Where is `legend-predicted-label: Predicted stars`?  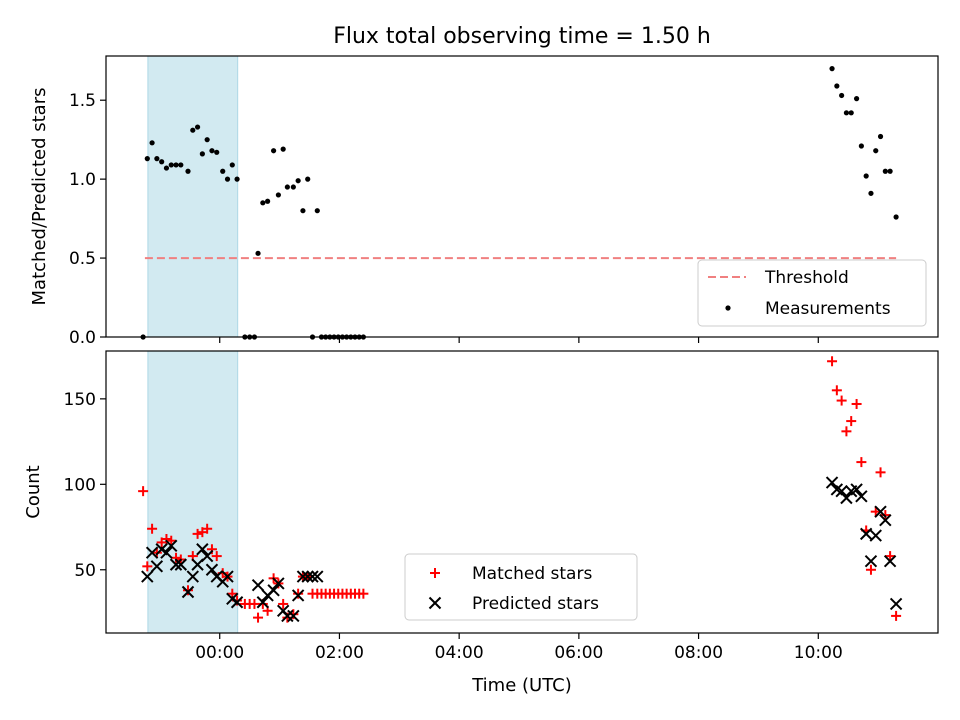 legend-predicted-label: Predicted stars is located at coordinates (535, 604).